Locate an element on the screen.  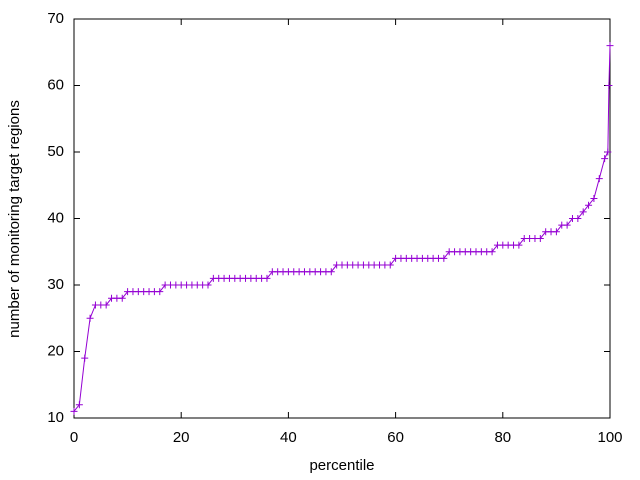
y-tick-label: 30 is located at coordinates (55, 284).